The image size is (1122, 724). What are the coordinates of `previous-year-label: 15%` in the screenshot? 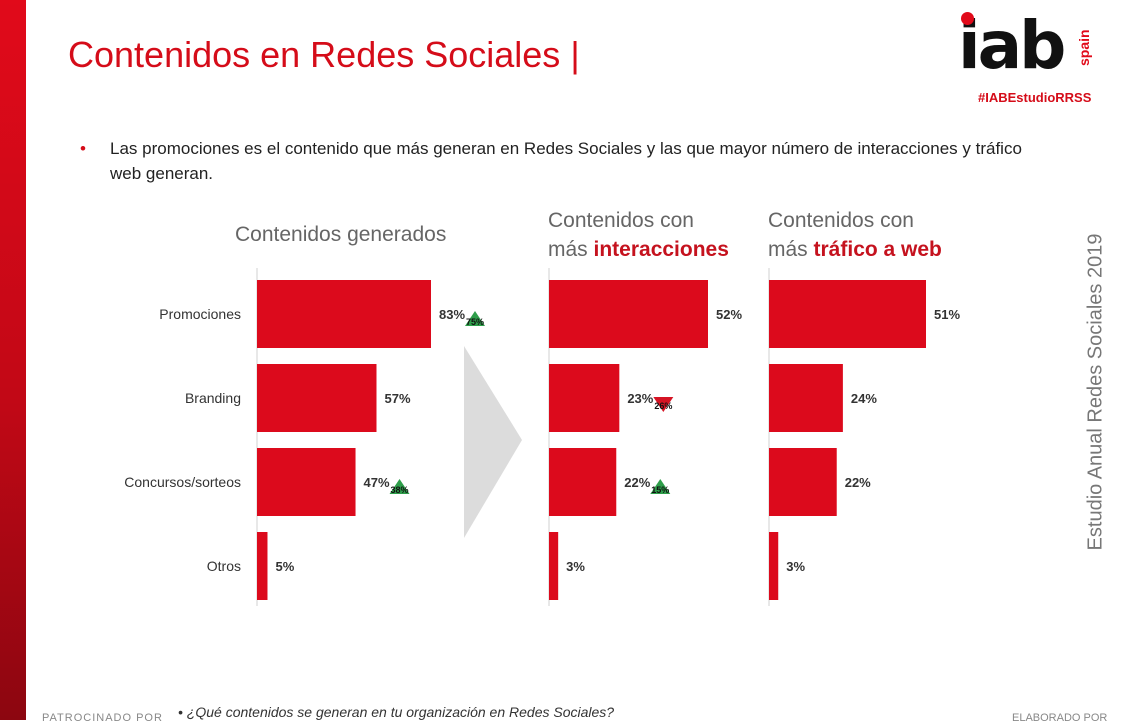 It's located at (660, 490).